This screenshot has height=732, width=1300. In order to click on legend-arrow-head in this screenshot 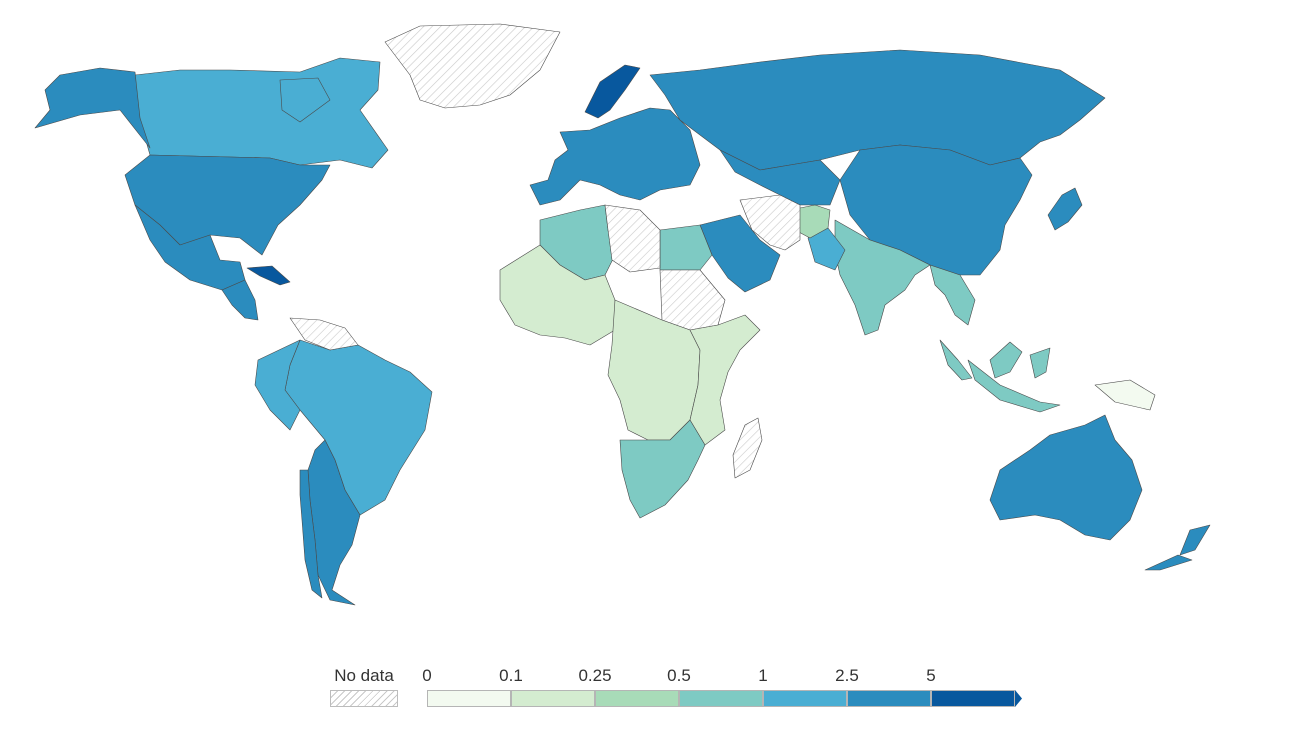, I will do `click(1018, 698)`.